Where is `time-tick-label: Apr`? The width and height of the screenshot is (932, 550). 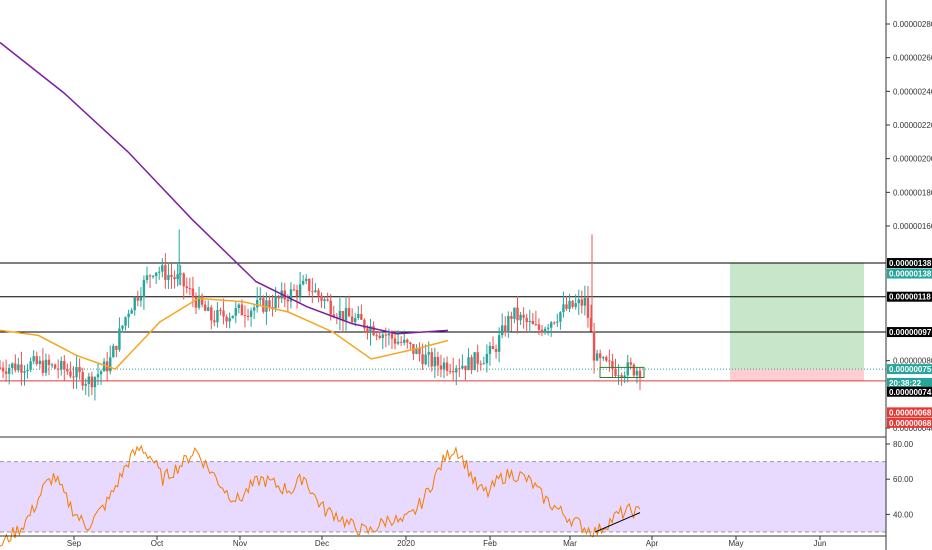 time-tick-label: Apr is located at coordinates (652, 543).